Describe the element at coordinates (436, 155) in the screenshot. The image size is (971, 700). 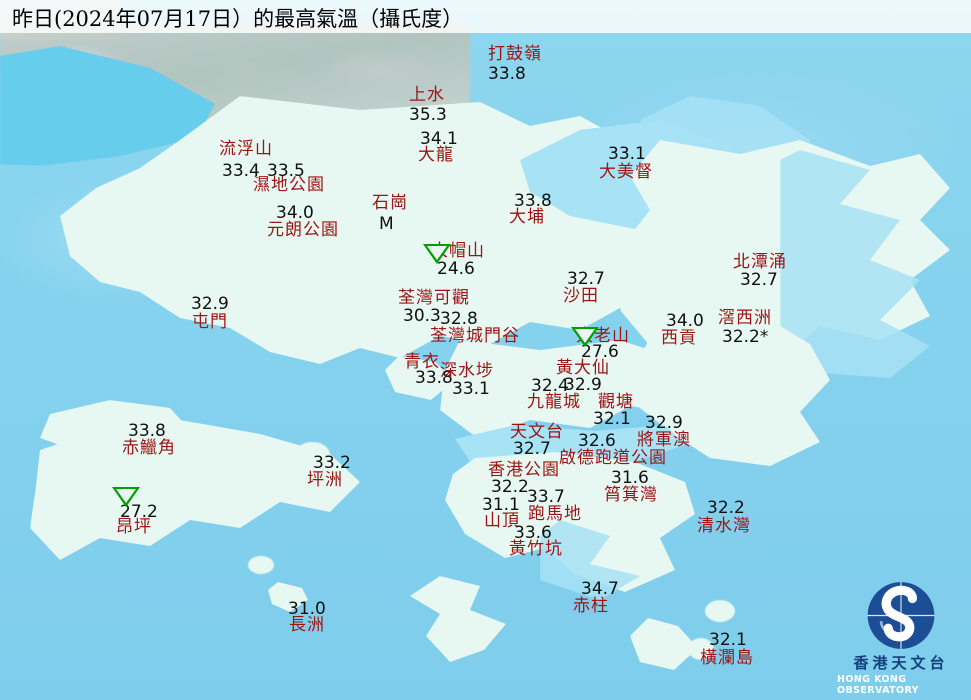
I see `station-name: 大龍` at that location.